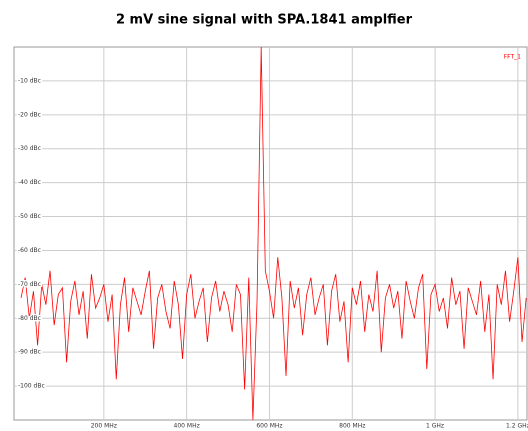 The width and height of the screenshot is (528, 431). I want to click on x-tick-label: 800 MHz, so click(352, 426).